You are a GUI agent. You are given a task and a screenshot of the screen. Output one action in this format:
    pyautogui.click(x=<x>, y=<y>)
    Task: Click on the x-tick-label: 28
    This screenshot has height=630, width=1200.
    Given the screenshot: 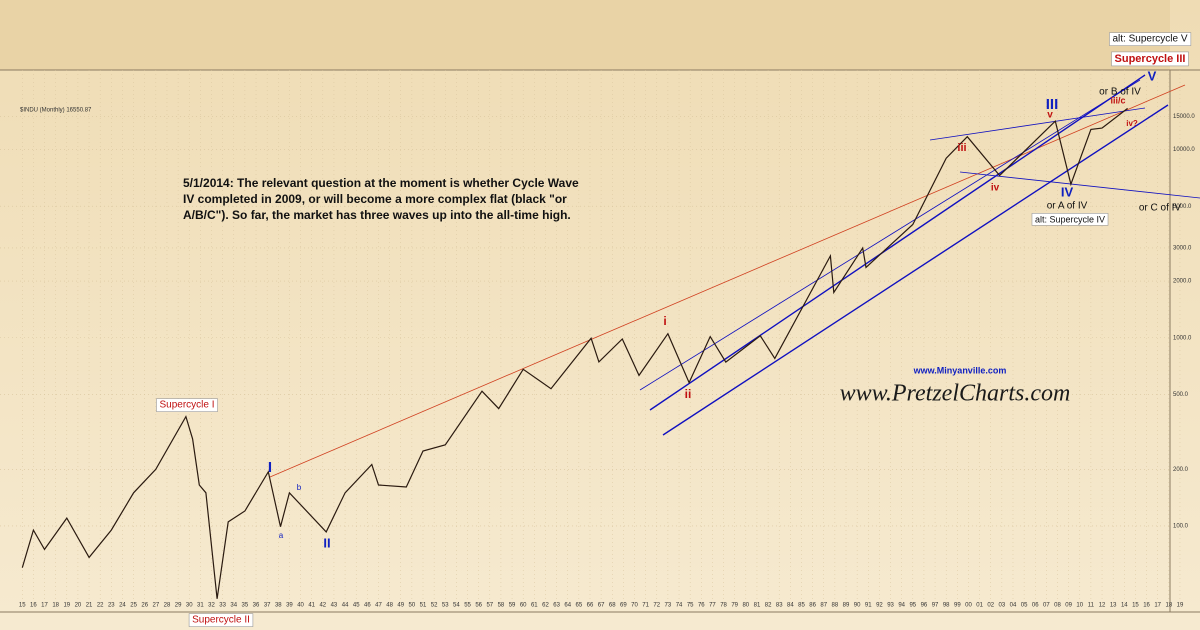 What is the action you would take?
    pyautogui.click(x=167, y=606)
    